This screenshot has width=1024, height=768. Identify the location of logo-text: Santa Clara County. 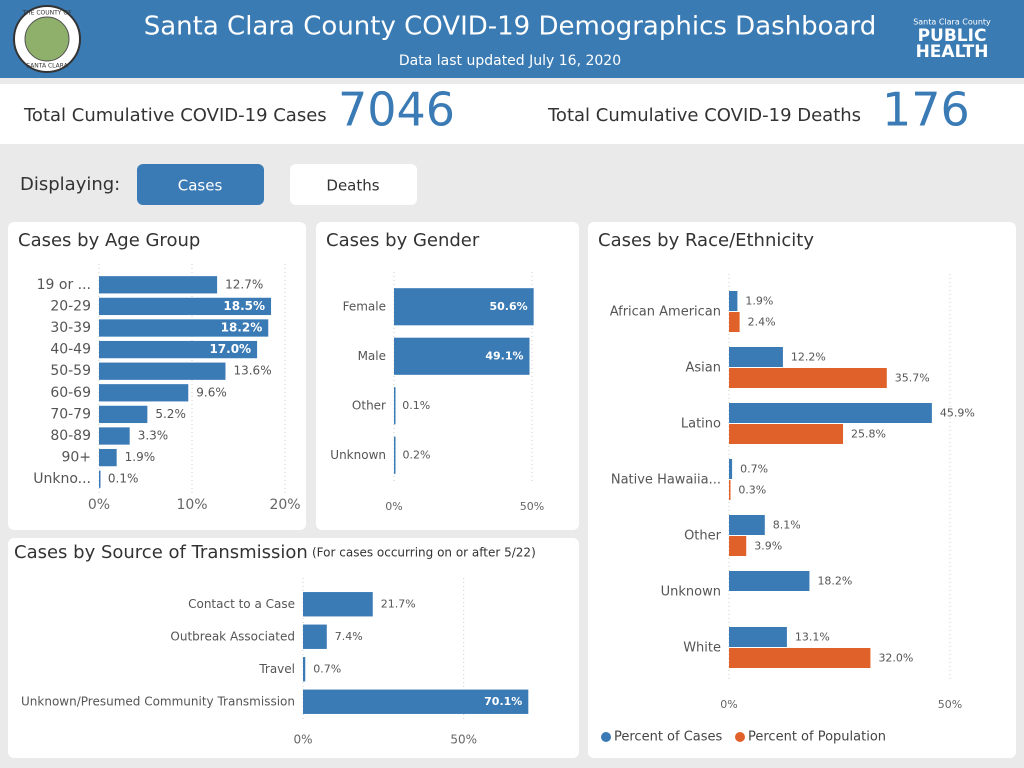
(952, 22).